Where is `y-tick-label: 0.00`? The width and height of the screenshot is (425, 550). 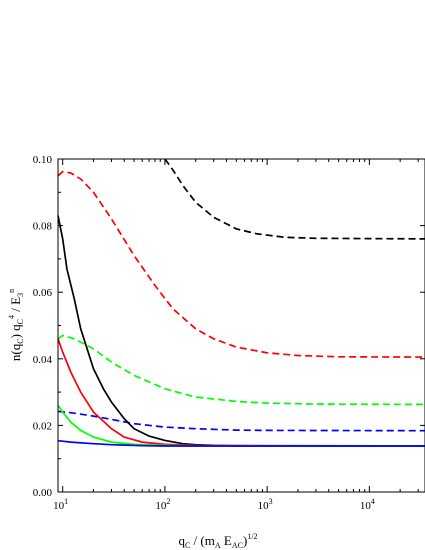 y-tick-label: 0.00 is located at coordinates (43, 493).